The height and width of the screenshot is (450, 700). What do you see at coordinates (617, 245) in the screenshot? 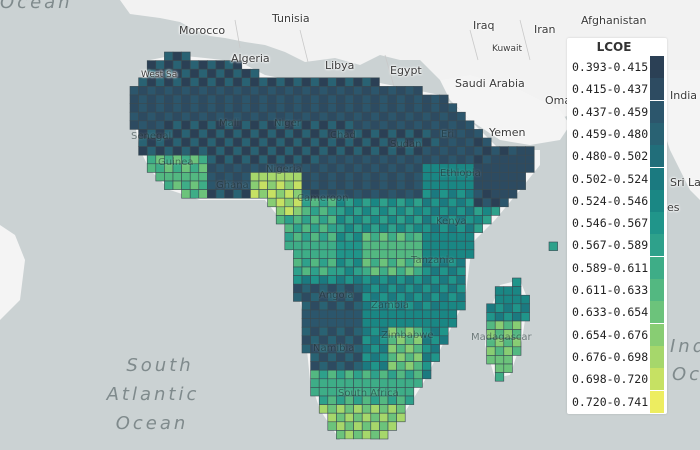
I see `legend-row: 0.567-0.589` at bounding box center [617, 245].